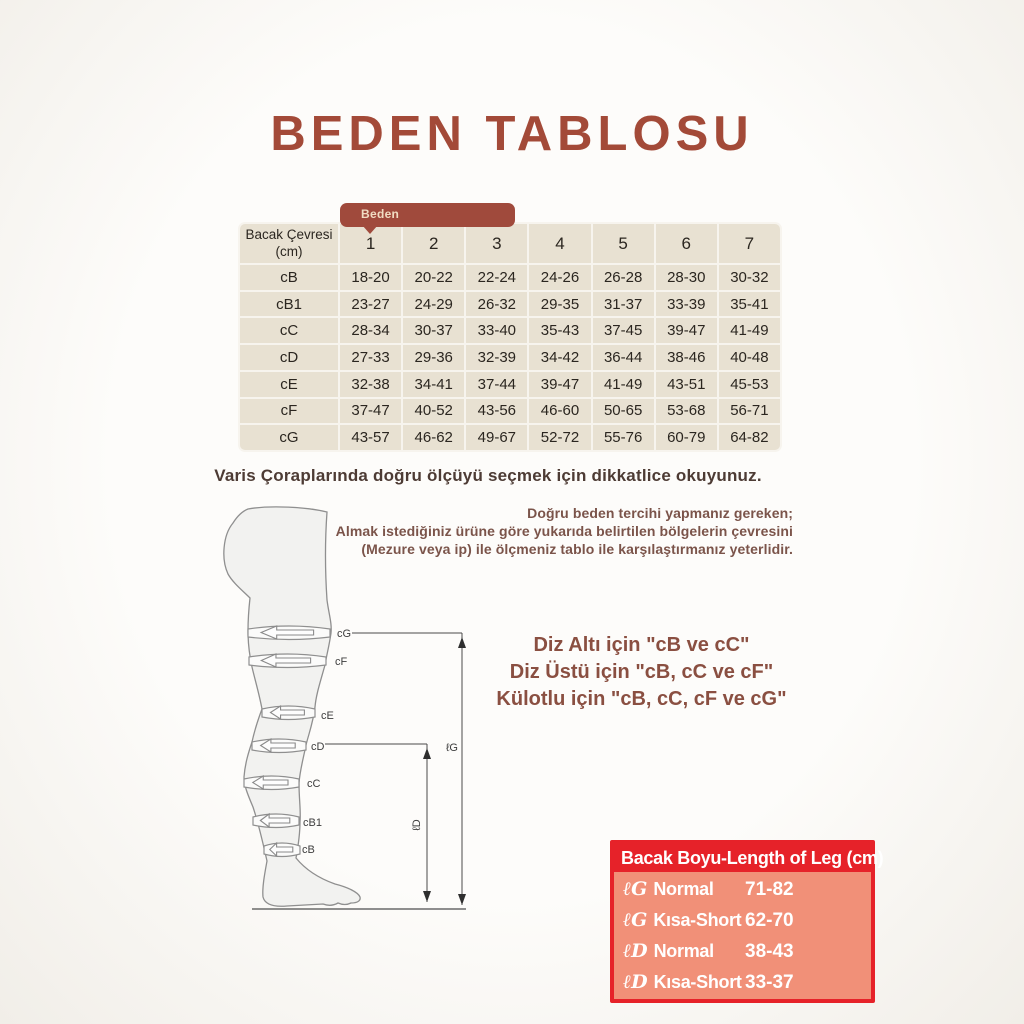 The width and height of the screenshot is (1024, 1024). I want to click on measure-band-cf, so click(287, 661).